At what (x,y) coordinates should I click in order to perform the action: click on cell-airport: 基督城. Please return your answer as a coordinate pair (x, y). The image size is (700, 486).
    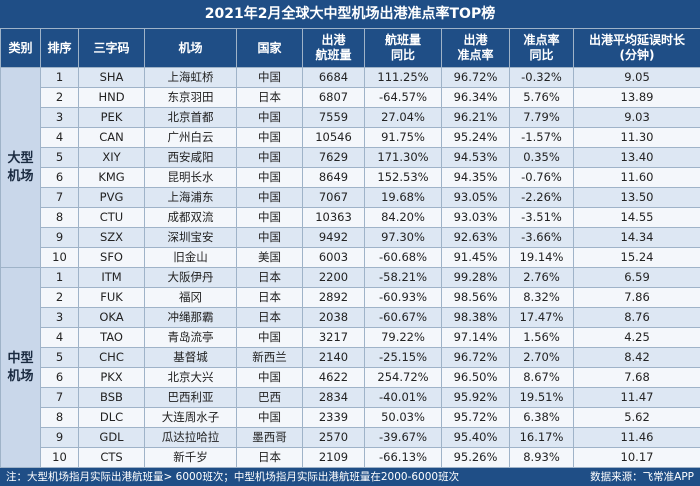
    Looking at the image, I should click on (191, 358).